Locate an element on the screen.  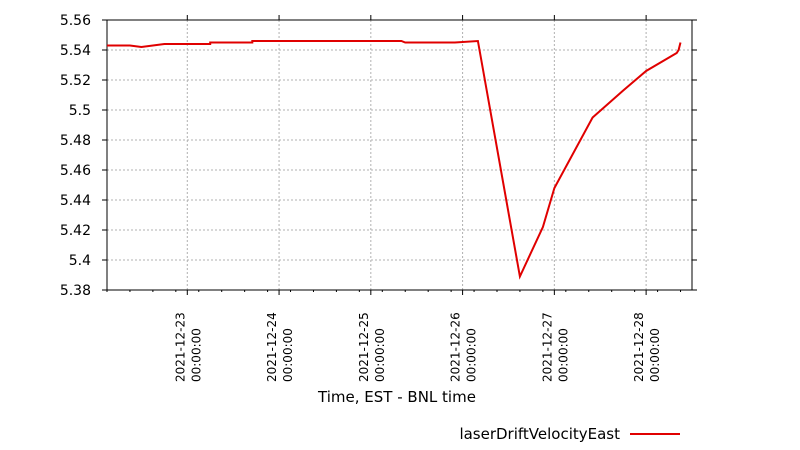
legend: laserDriftVelocityEast is located at coordinates (569, 434).